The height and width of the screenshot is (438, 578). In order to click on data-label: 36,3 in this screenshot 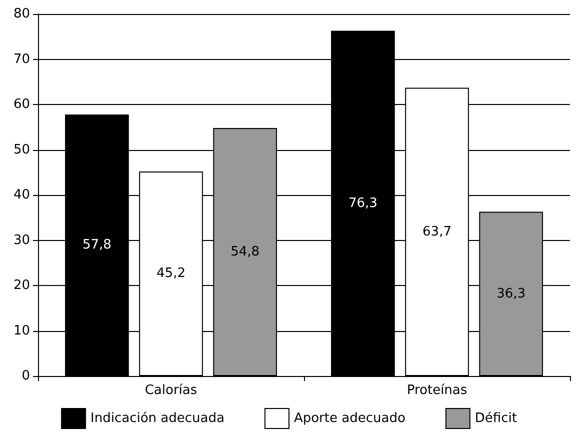, I will do `click(511, 294)`.